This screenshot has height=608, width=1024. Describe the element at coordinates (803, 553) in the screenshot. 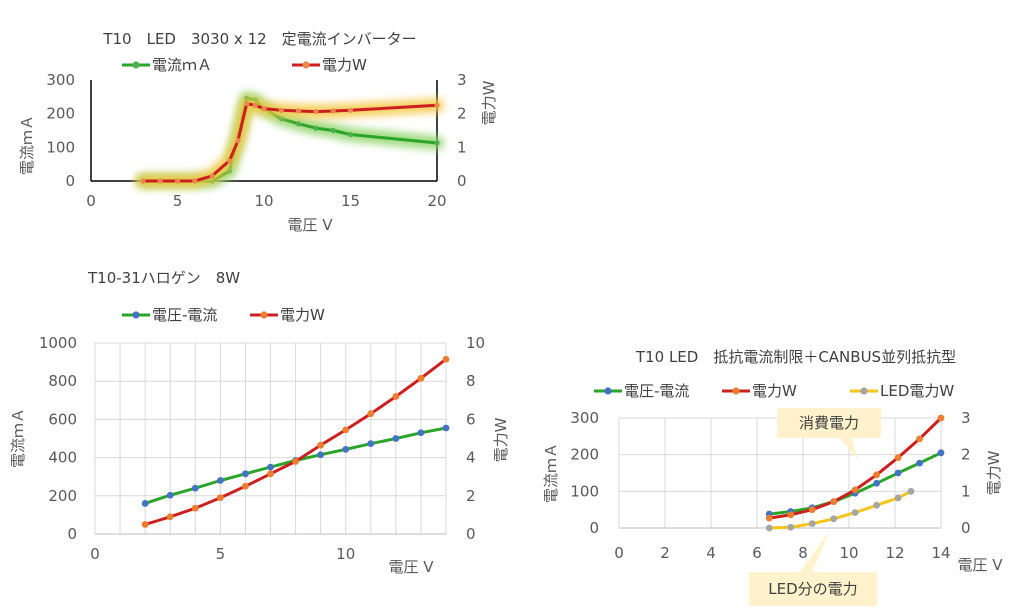

I see `x-tick-label: 8` at that location.